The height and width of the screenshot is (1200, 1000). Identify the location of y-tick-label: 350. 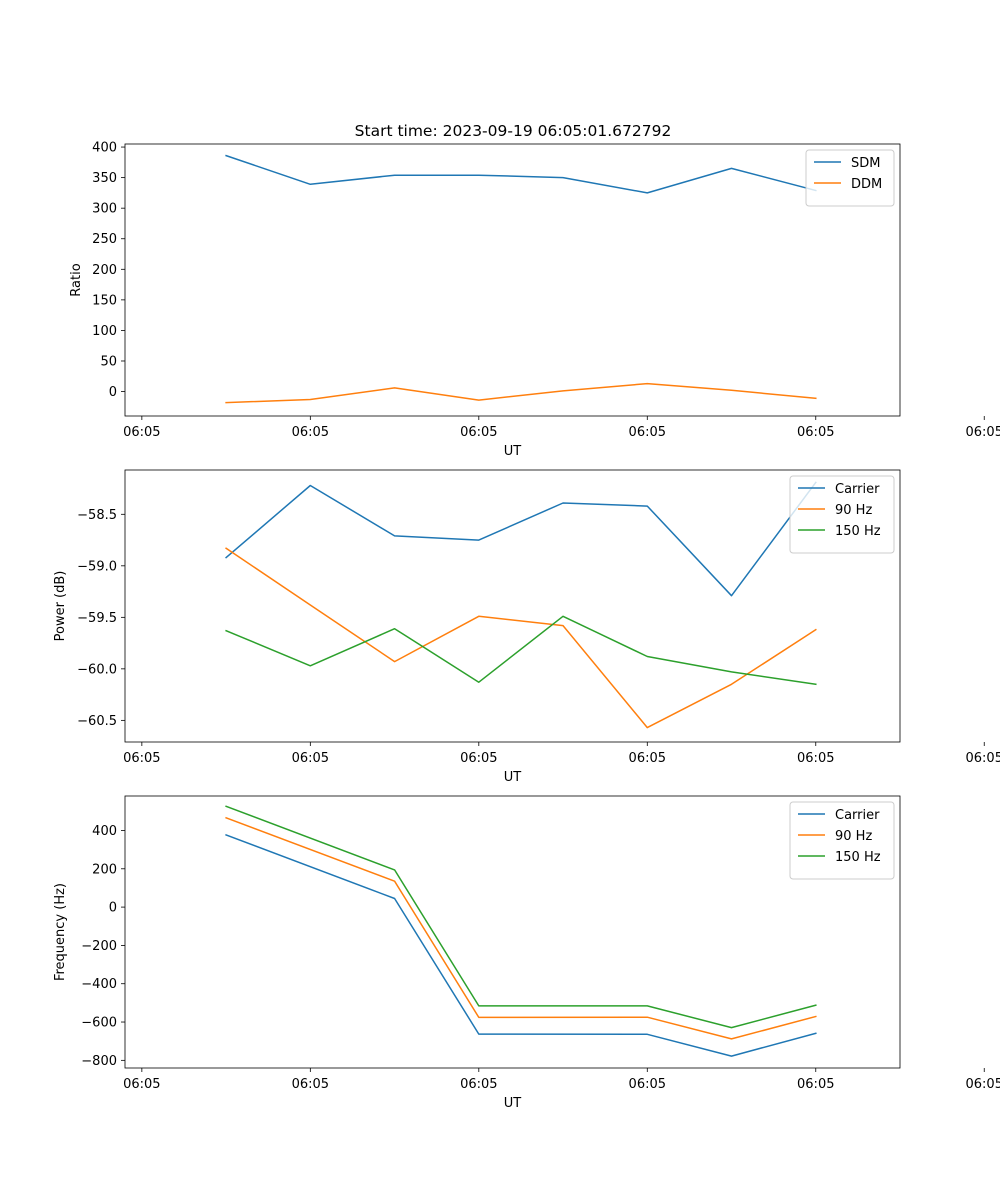
(104, 178).